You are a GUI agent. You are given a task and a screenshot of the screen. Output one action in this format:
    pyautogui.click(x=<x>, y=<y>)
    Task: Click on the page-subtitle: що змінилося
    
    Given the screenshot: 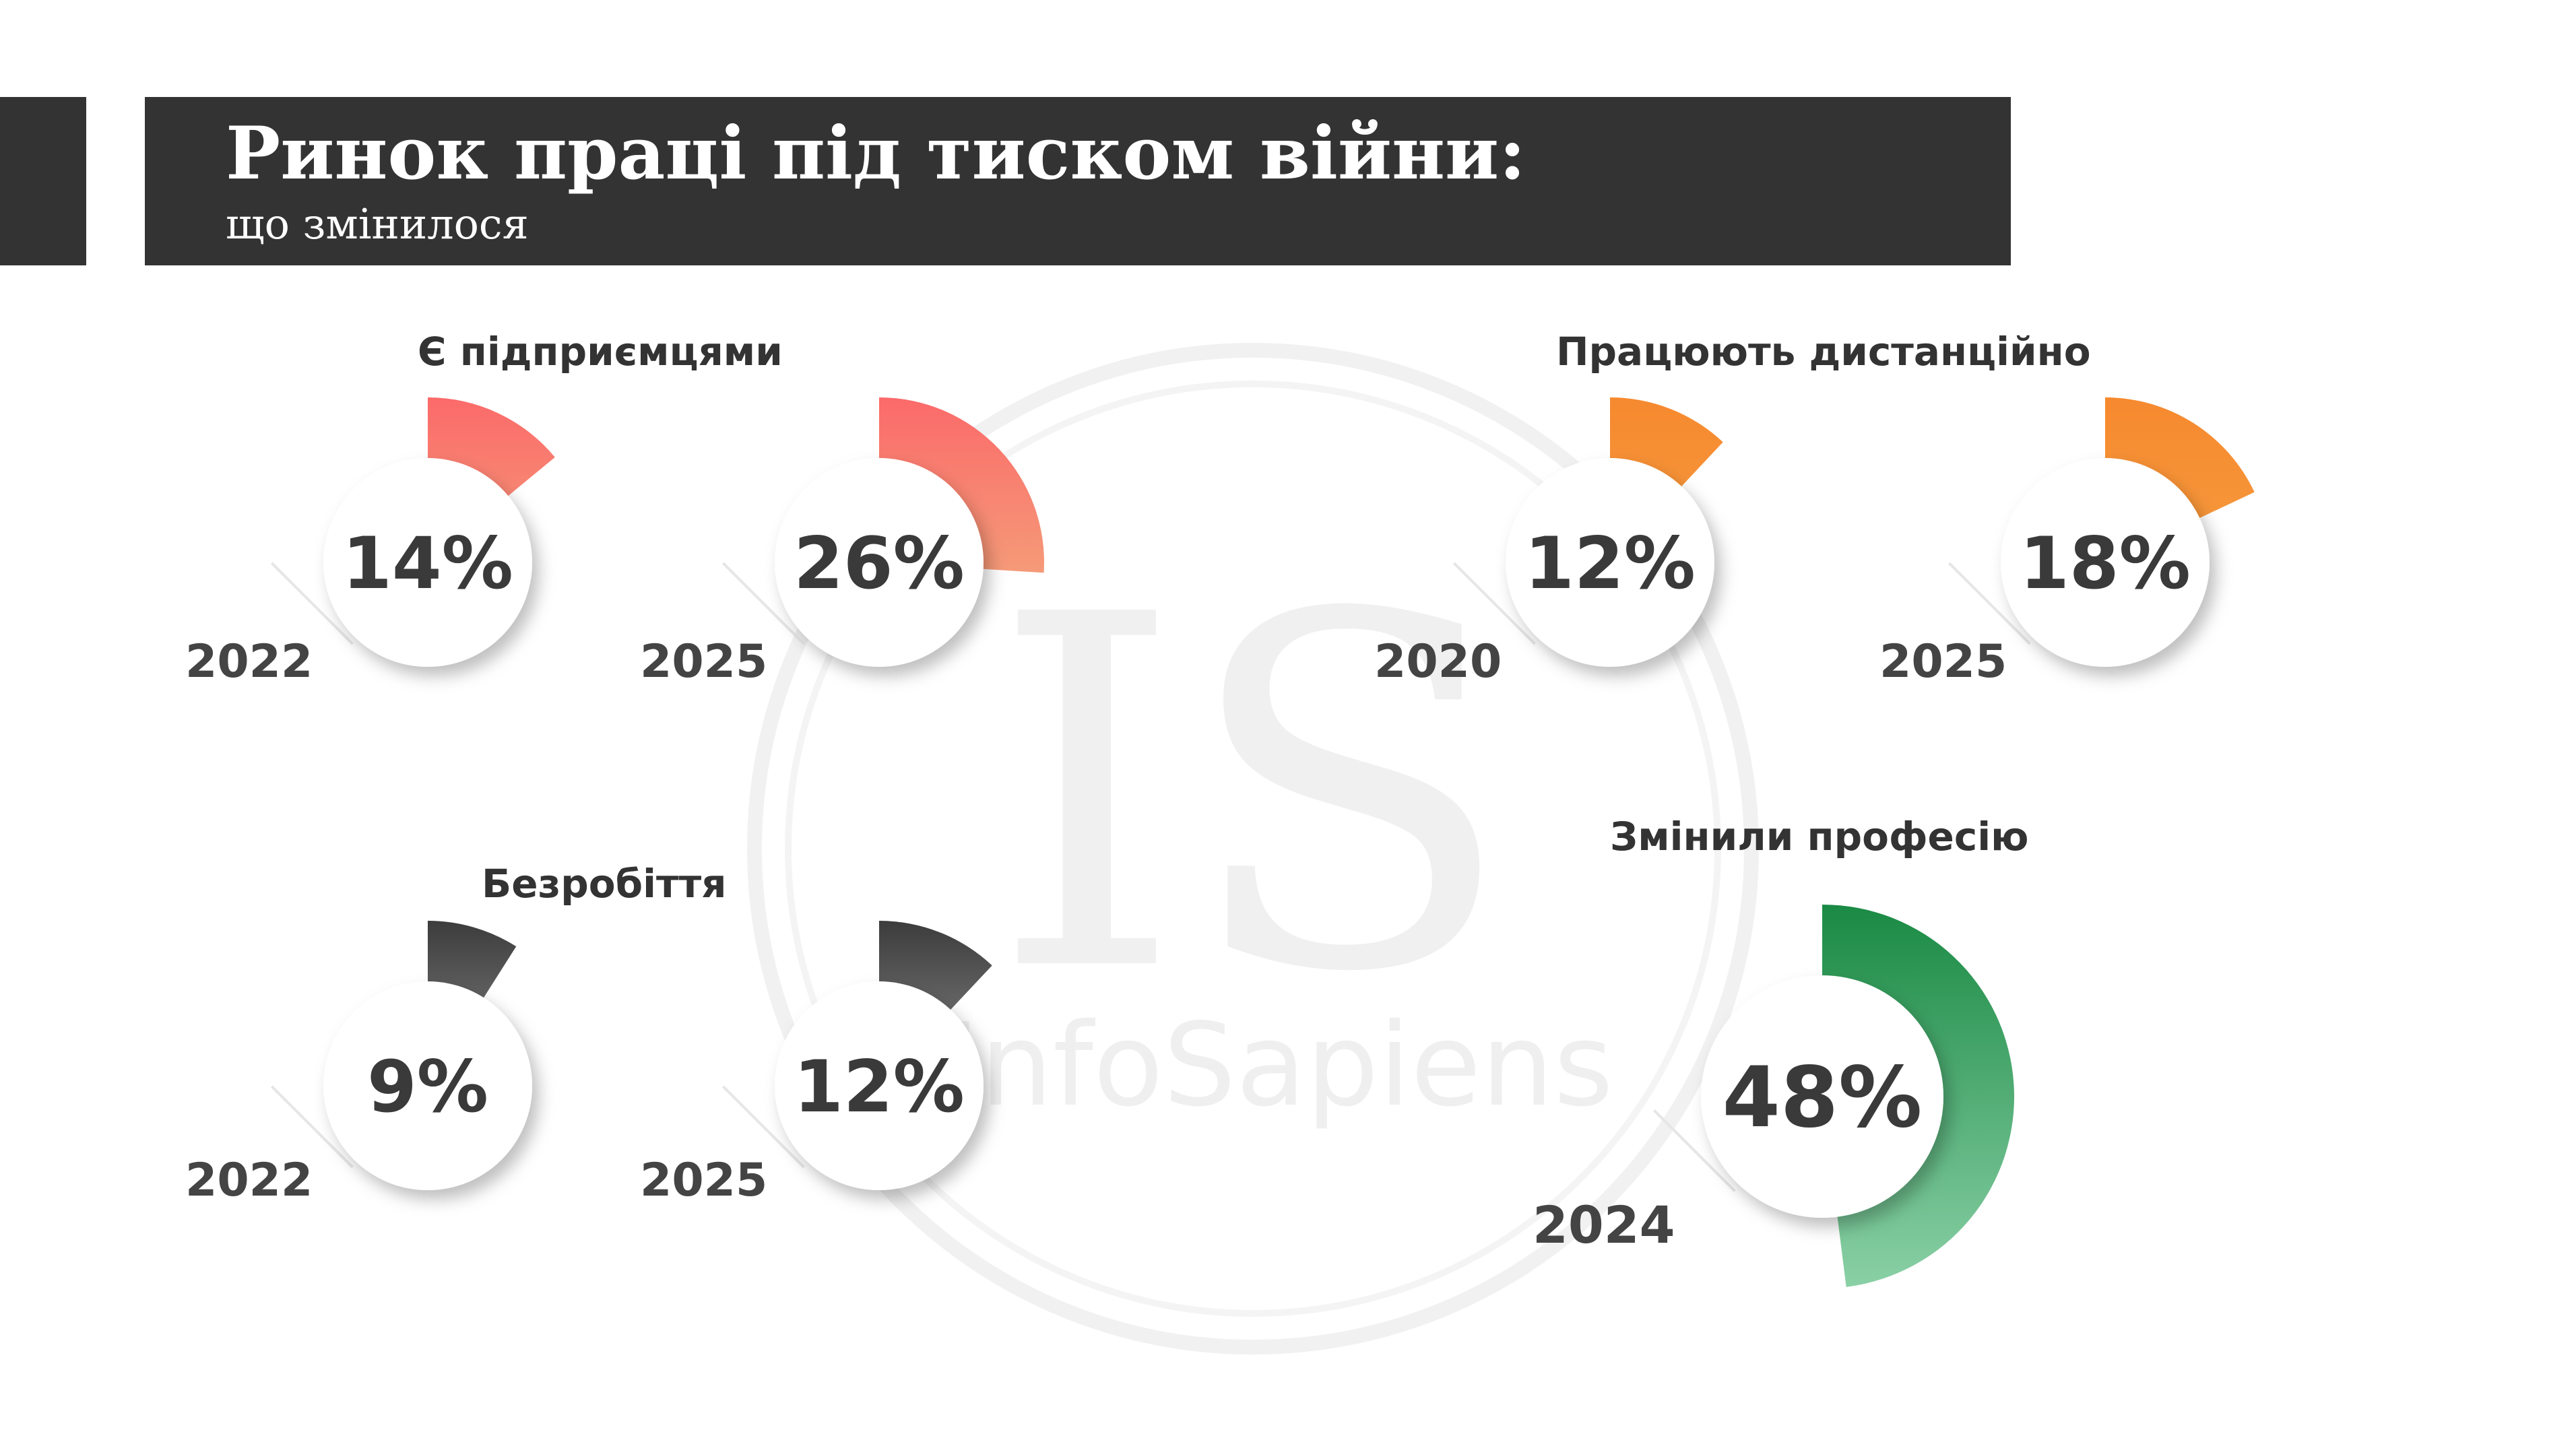 What is the action you would take?
    pyautogui.click(x=378, y=224)
    